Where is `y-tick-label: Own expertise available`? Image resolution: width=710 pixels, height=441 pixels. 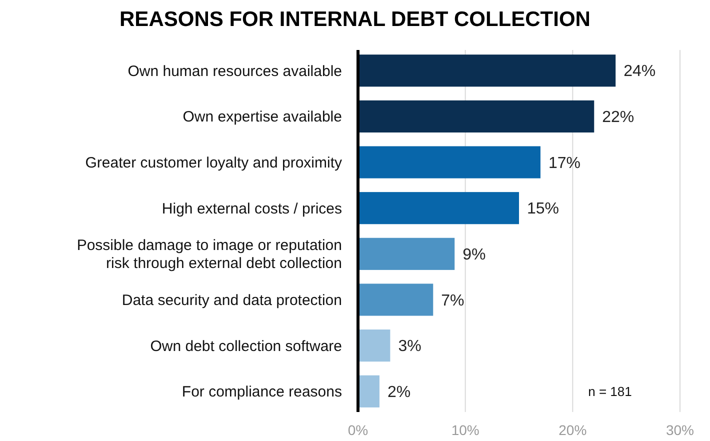
y-tick-label: Own expertise available is located at coordinates (262, 117).